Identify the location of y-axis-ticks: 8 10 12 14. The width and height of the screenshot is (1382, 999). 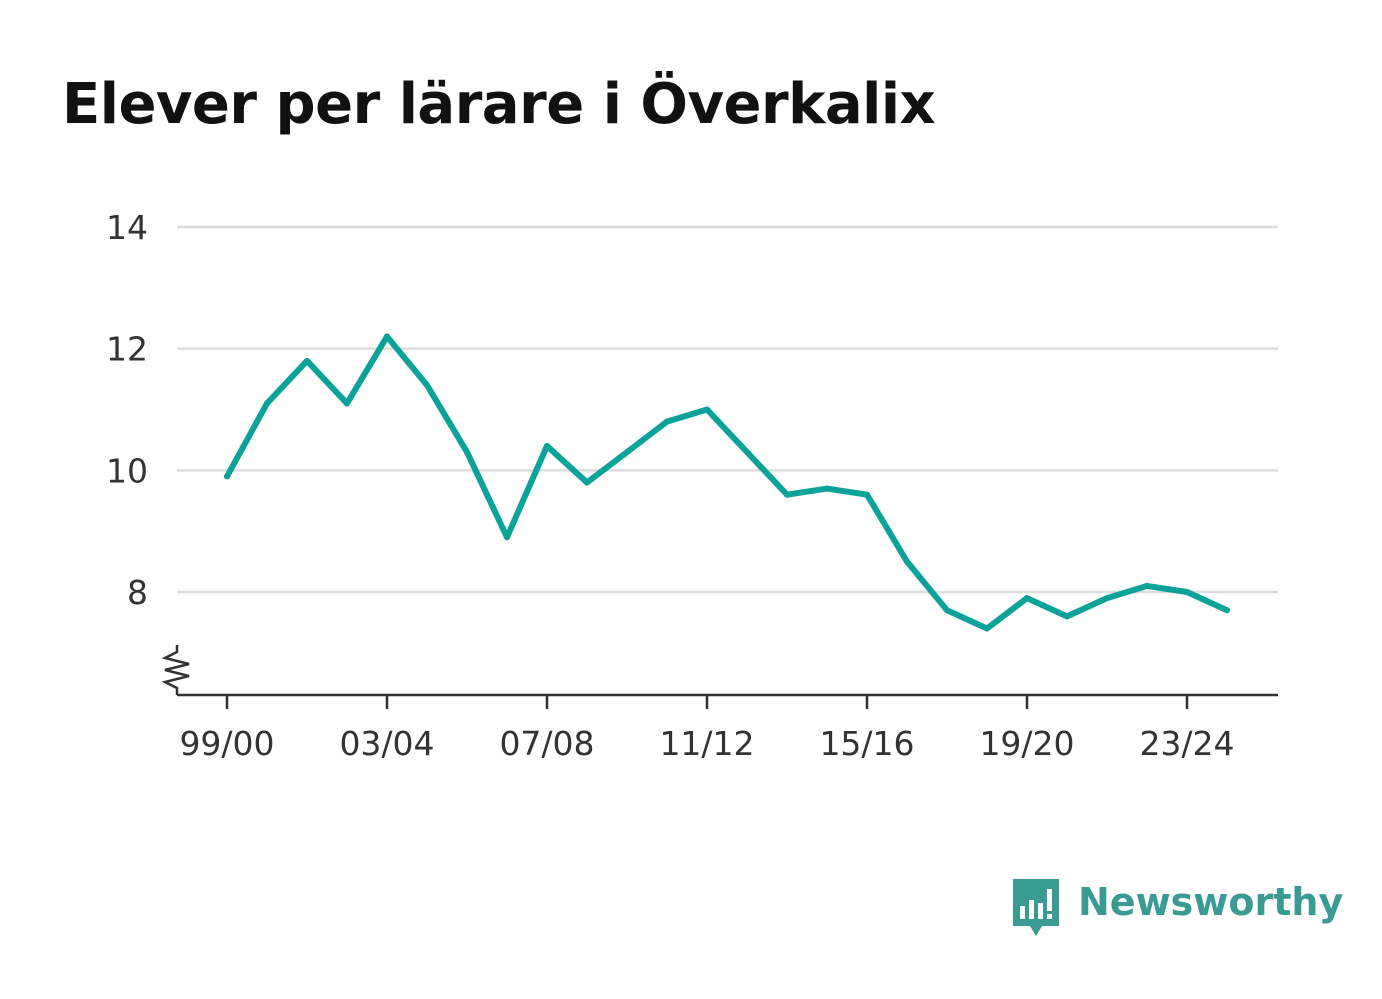
(127, 410).